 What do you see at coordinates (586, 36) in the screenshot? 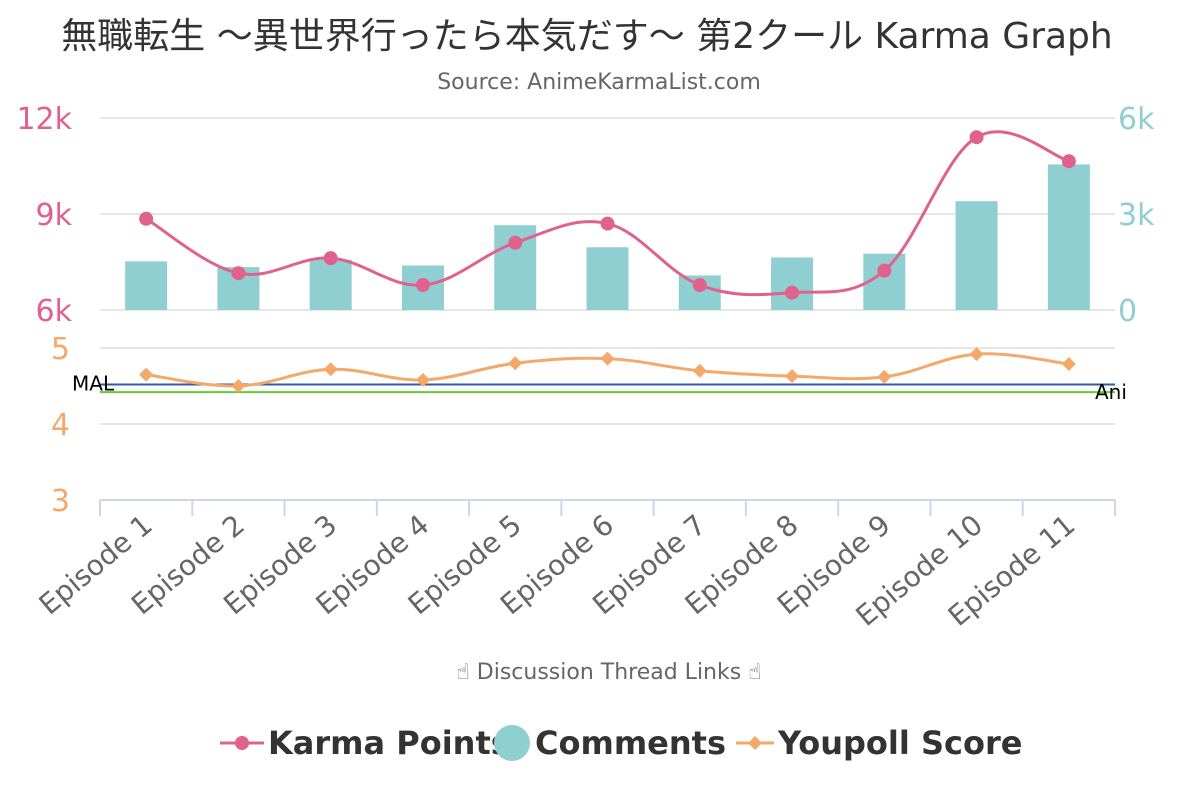
I see `chart-title: 無職転生 ～異世界行ったら本気だす～ 第2クール Karma Graph` at bounding box center [586, 36].